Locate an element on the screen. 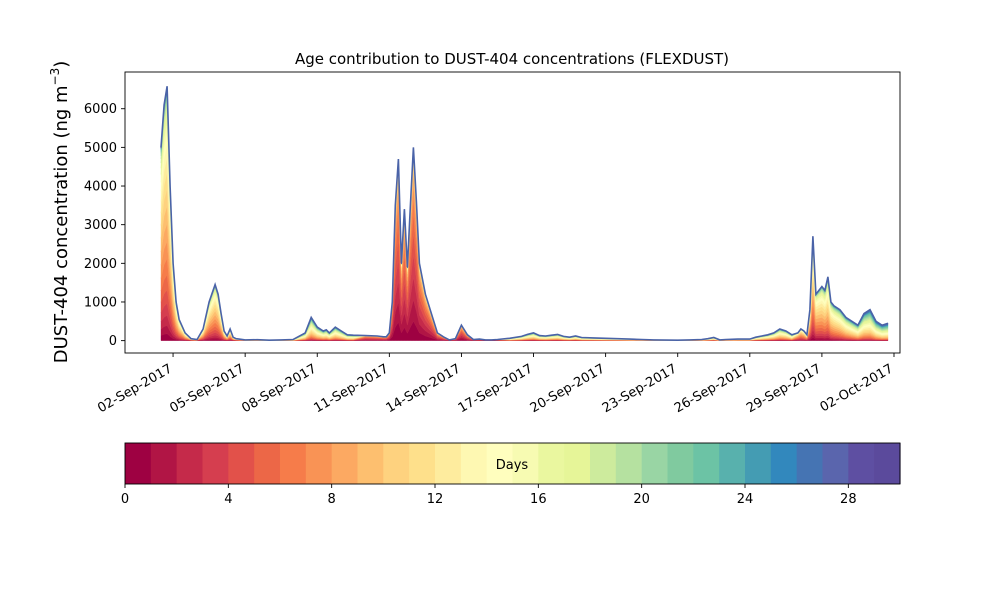 The image size is (1000, 600). y-axis: 0 1000 2000 3000 4000 5000 6000 is located at coordinates (104, 225).